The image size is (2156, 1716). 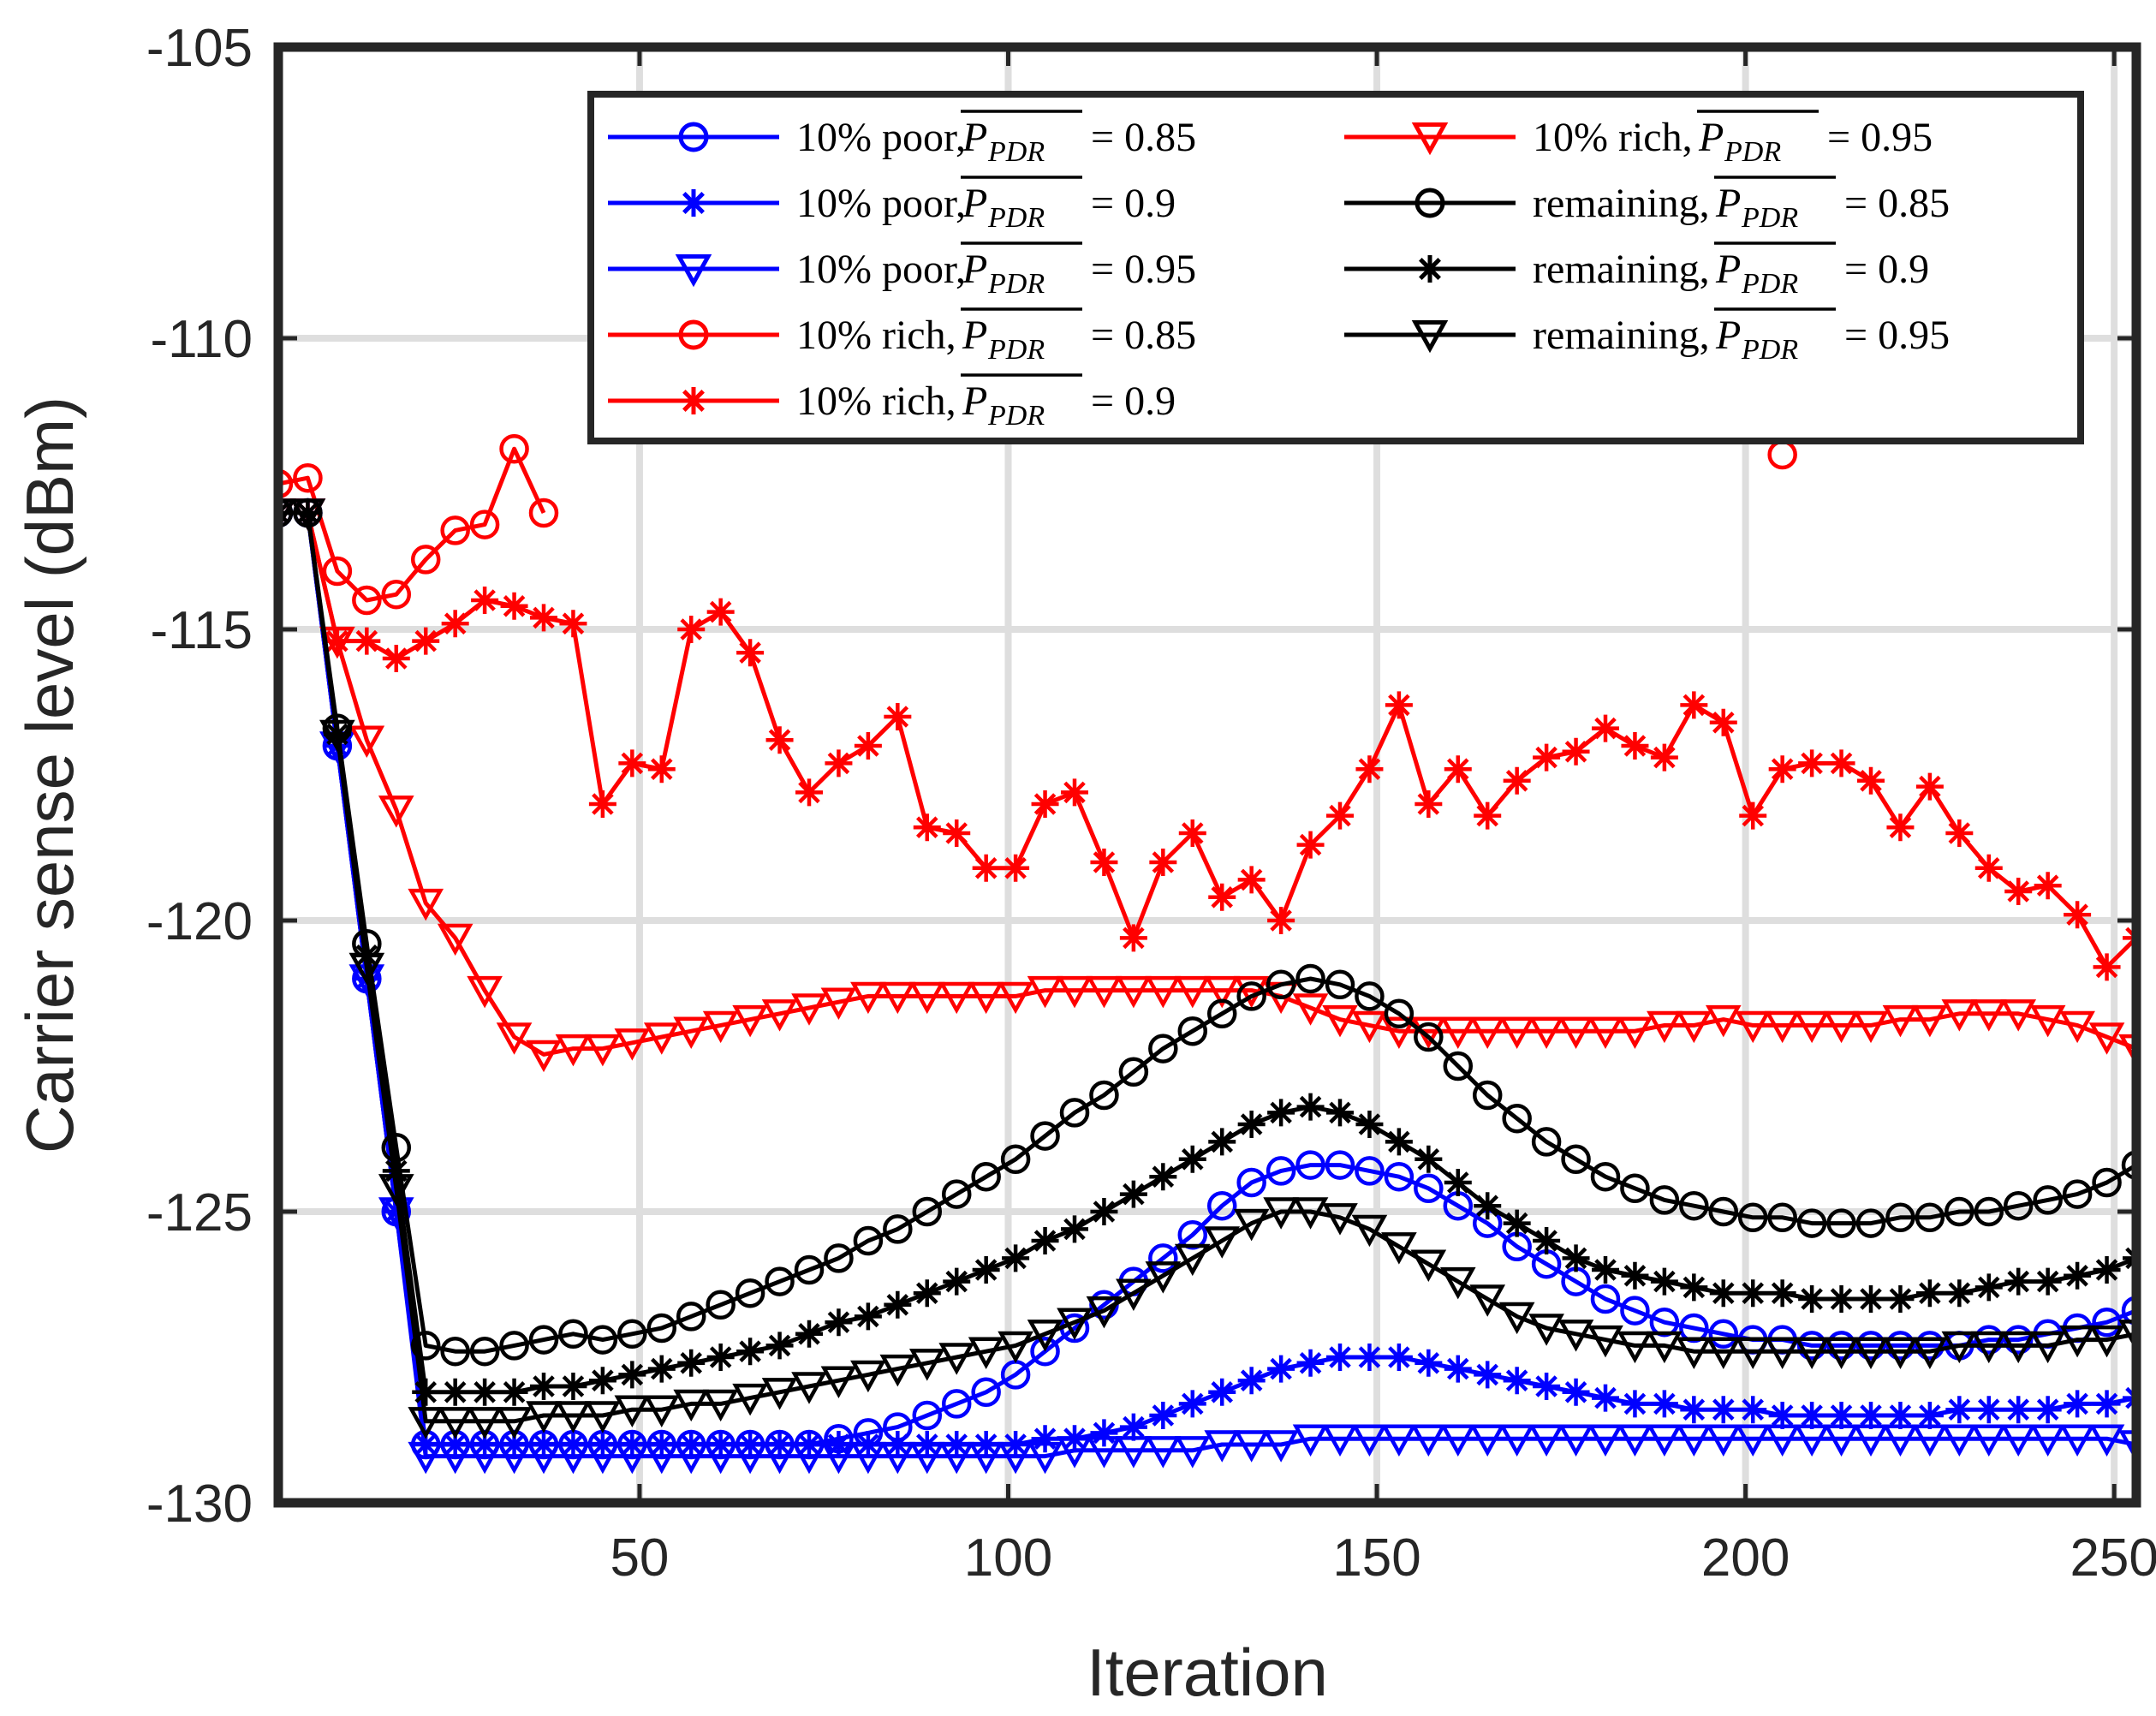 What do you see at coordinates (1376, 1558) in the screenshot?
I see `x-tick-label: 150` at bounding box center [1376, 1558].